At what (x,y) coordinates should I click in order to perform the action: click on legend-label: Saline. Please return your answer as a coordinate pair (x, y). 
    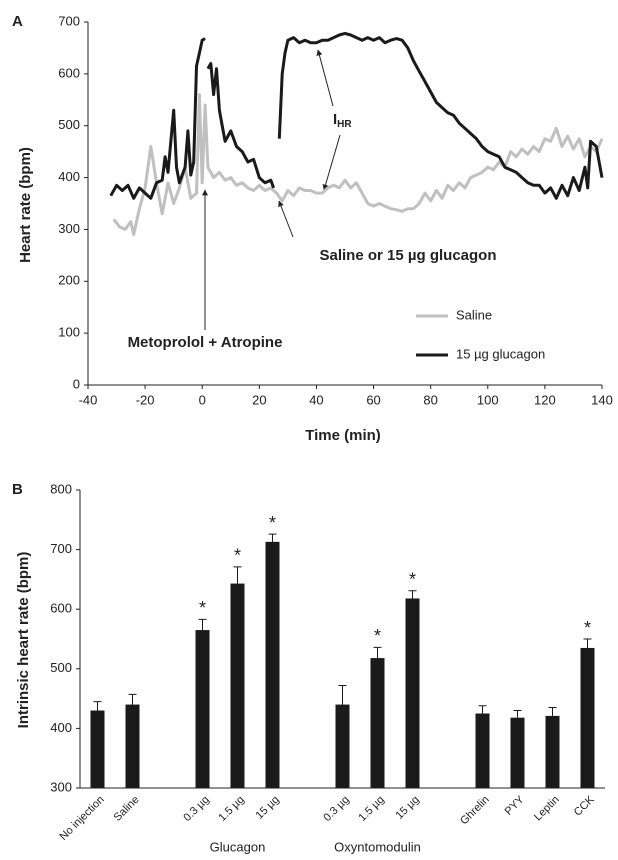
    Looking at the image, I should click on (474, 314).